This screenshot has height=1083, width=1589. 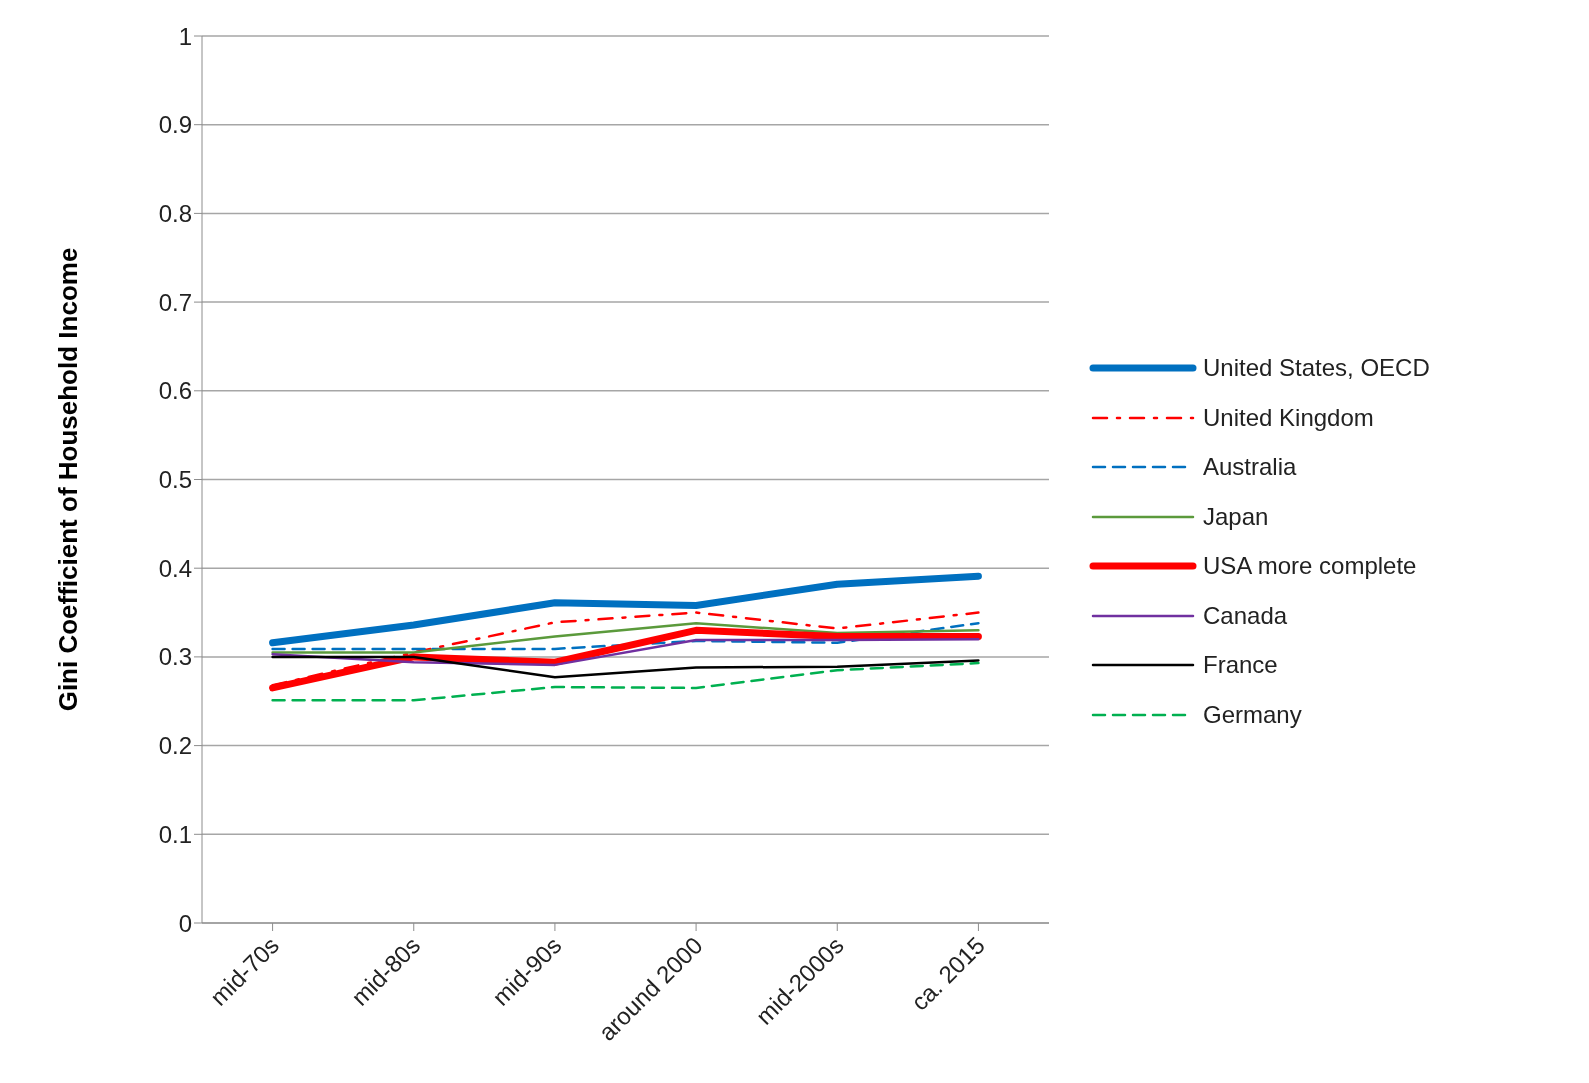 What do you see at coordinates (1310, 566) in the screenshot?
I see `legend-label: USA more complete` at bounding box center [1310, 566].